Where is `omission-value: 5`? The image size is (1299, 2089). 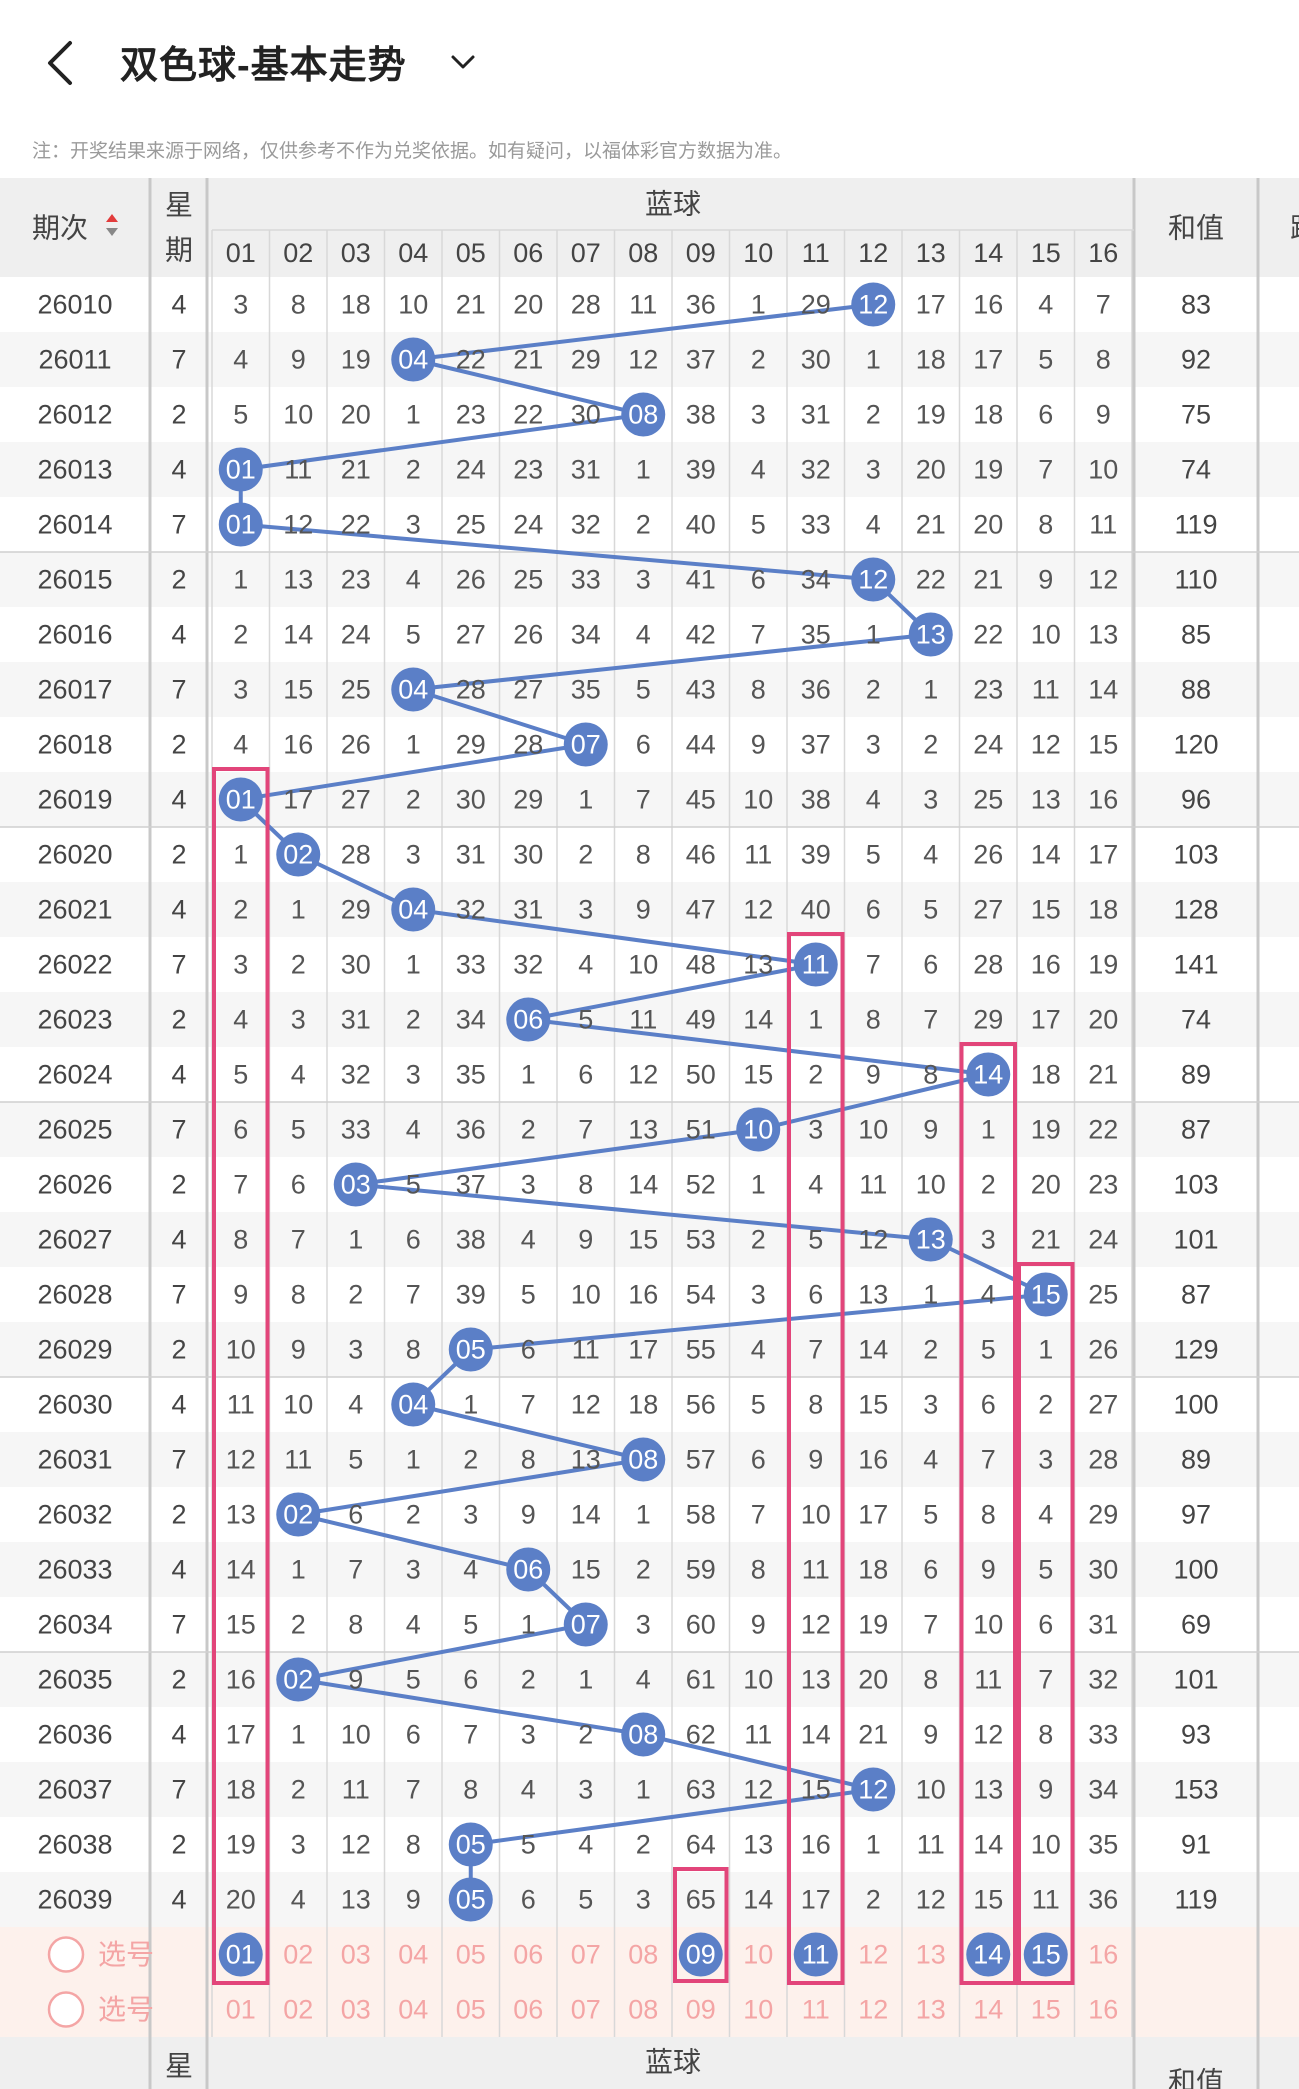 omission-value: 5 is located at coordinates (1045, 1570).